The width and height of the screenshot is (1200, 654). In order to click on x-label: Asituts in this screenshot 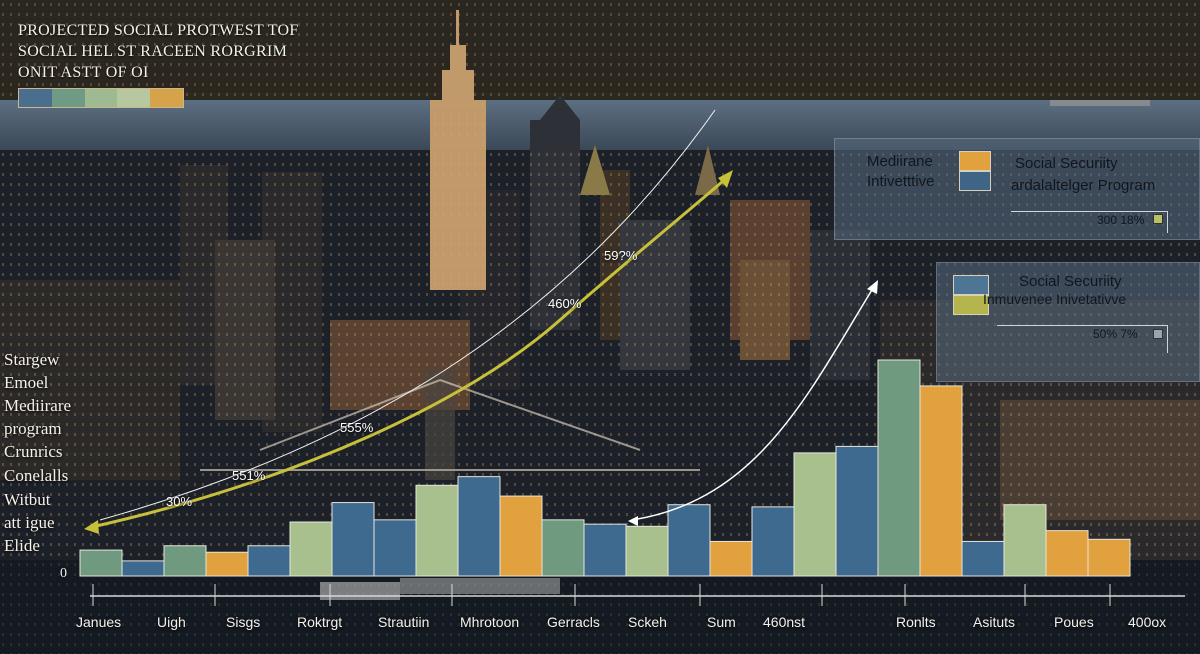, I will do `click(994, 622)`.